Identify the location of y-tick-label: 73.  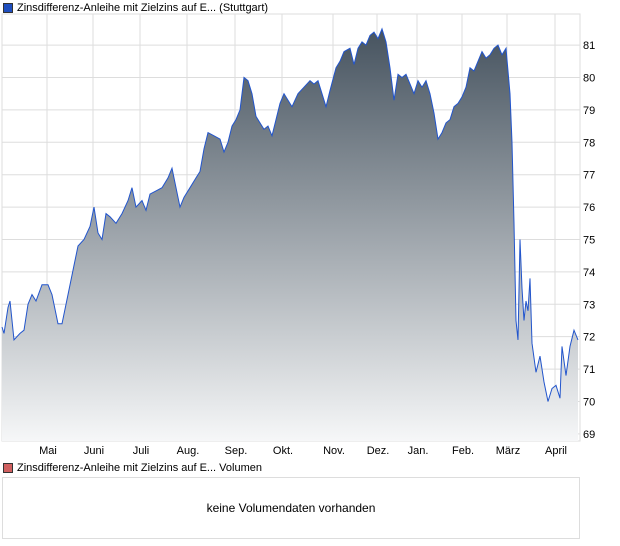
(589, 305).